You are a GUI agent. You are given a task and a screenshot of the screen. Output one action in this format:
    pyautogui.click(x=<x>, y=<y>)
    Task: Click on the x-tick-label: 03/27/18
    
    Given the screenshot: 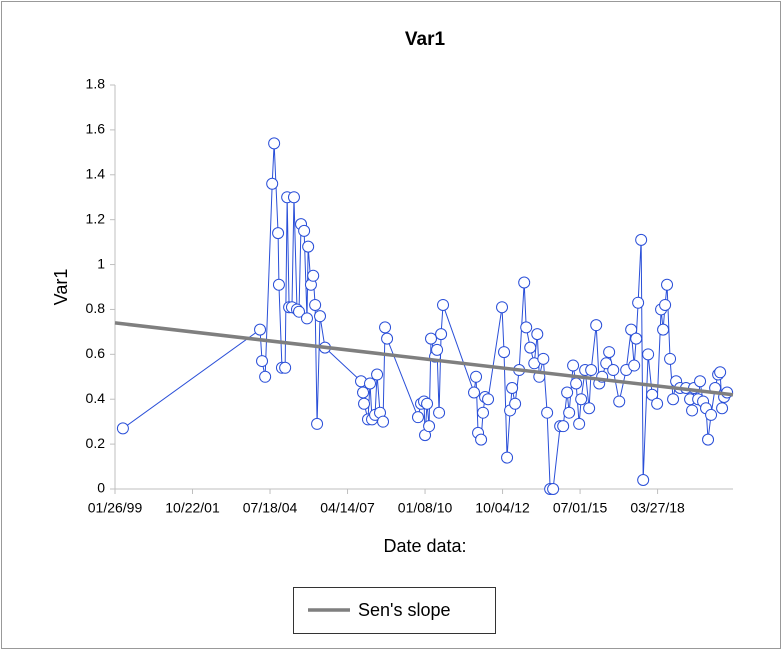 What is the action you would take?
    pyautogui.click(x=657, y=508)
    